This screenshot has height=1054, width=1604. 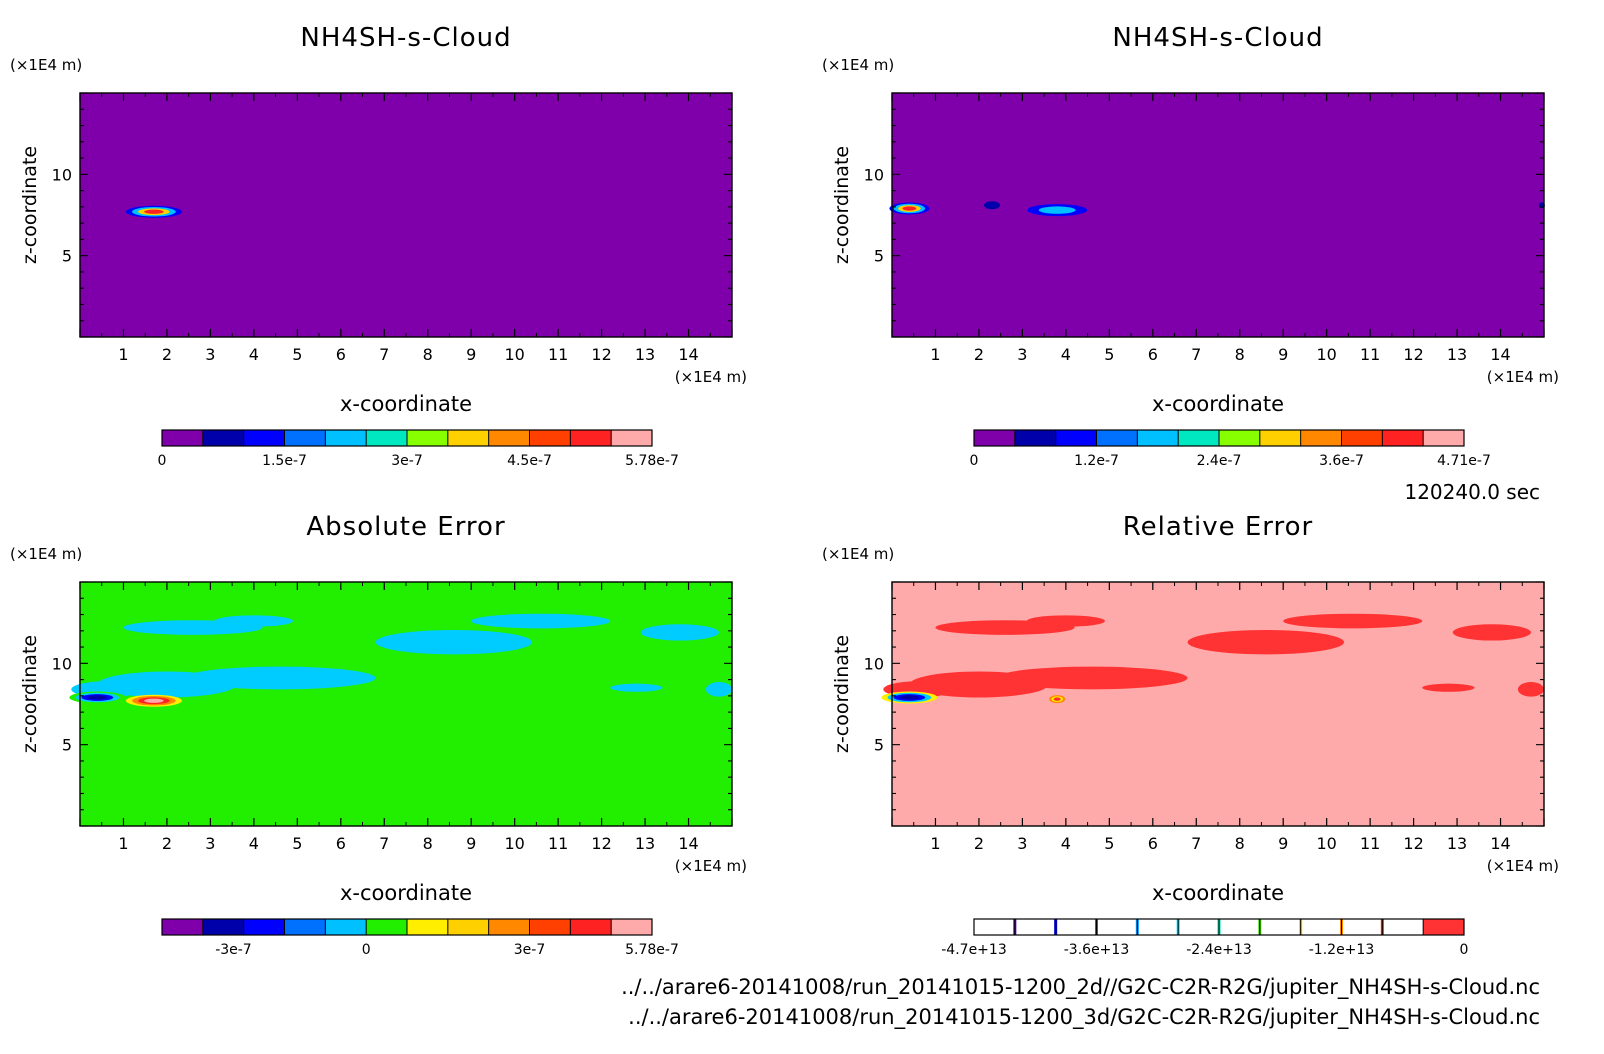 I want to click on colorbar-label: 1.5e-7, so click(x=284, y=461).